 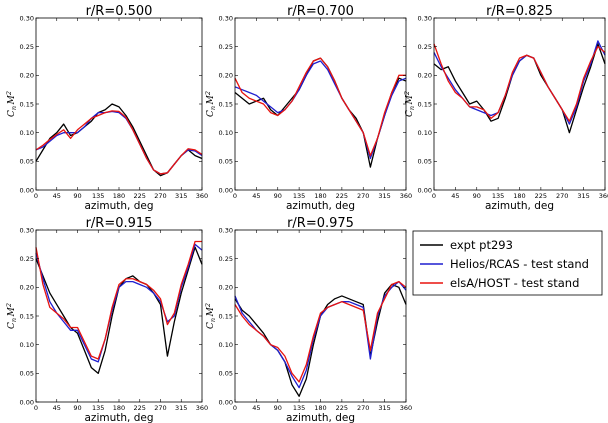 I want to click on legend-box, so click(x=507, y=263).